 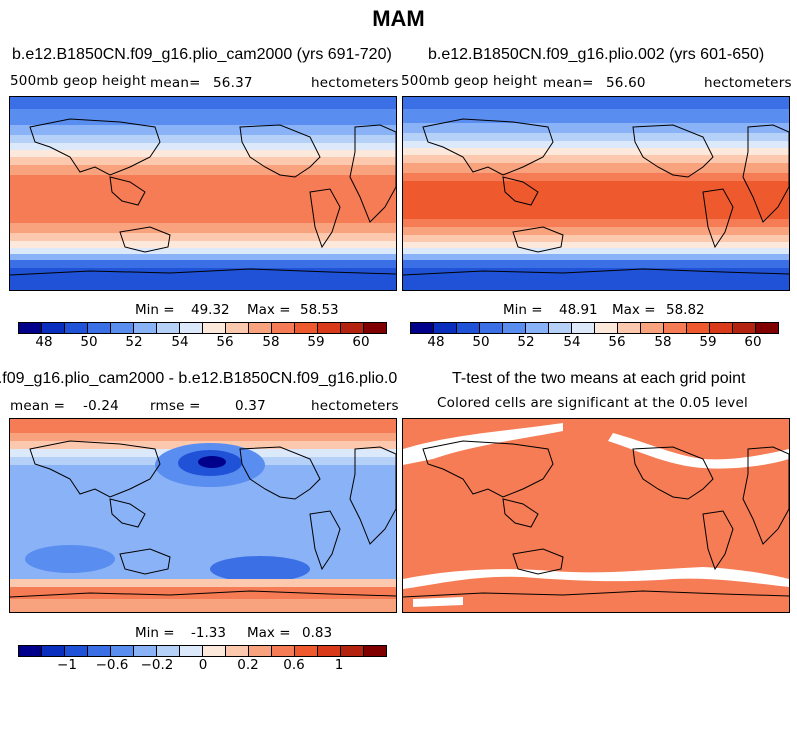 What do you see at coordinates (355, 83) in the screenshot?
I see `panel-a-units: hectometers` at bounding box center [355, 83].